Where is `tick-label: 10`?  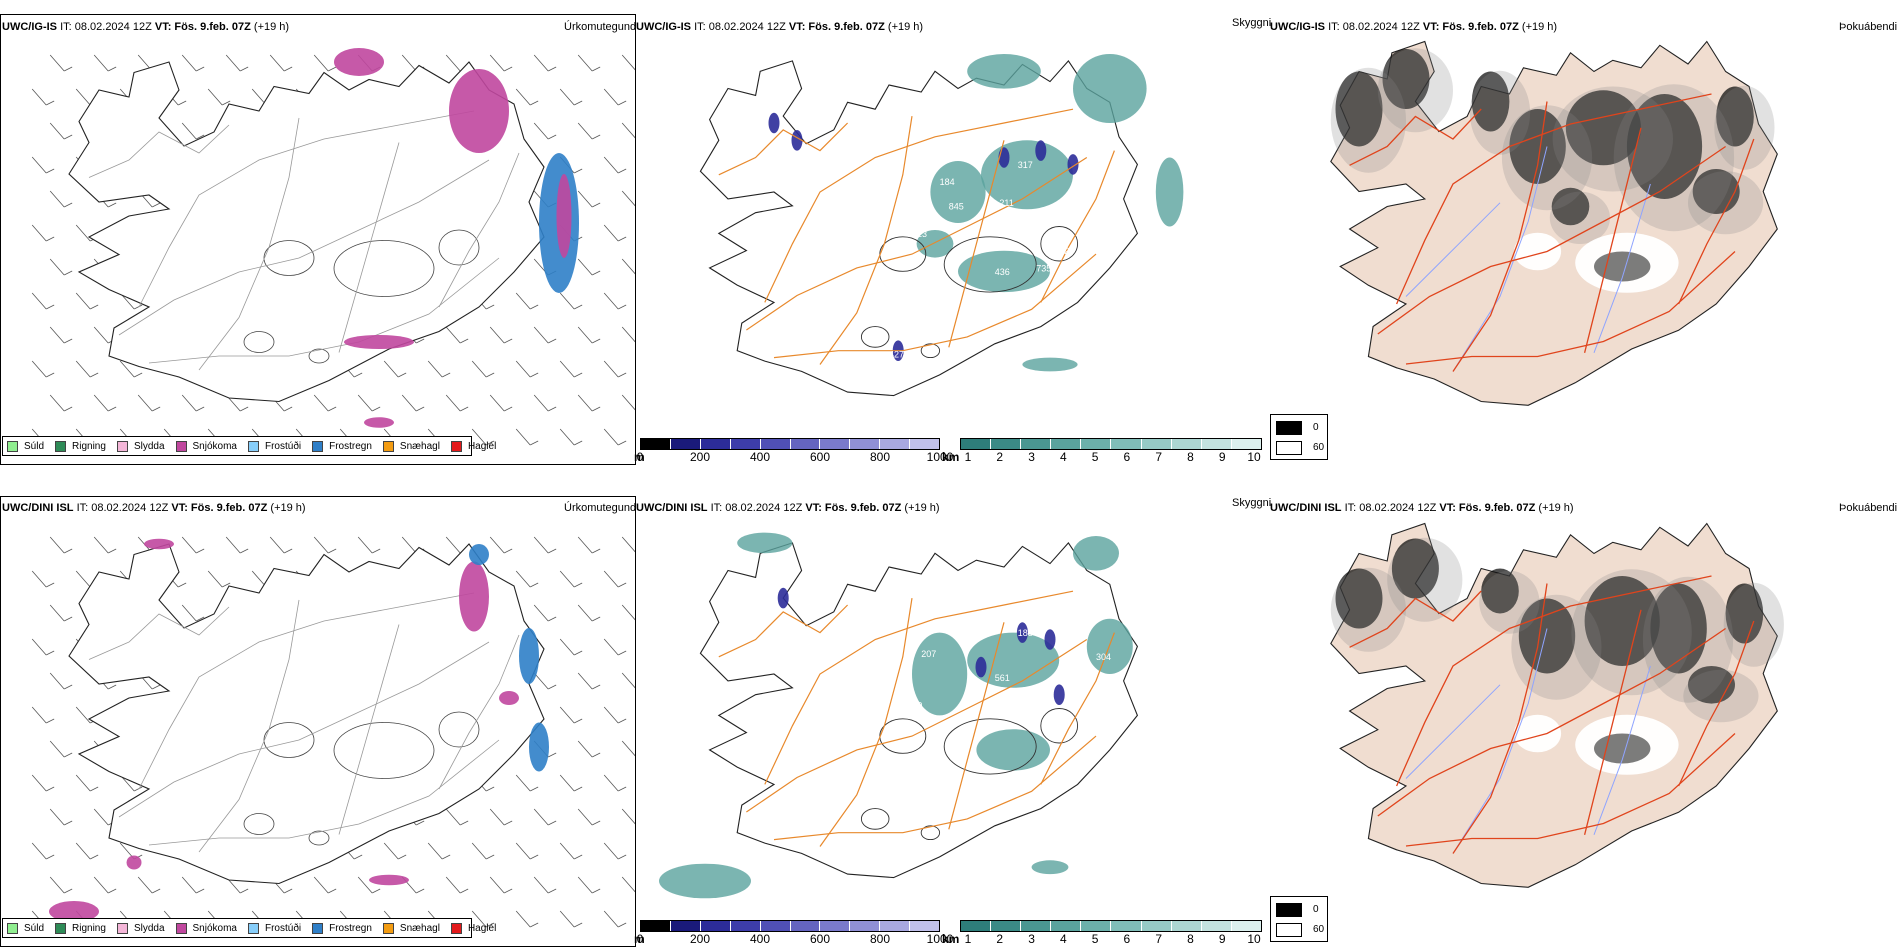 tick-label: 10 is located at coordinates (1254, 939).